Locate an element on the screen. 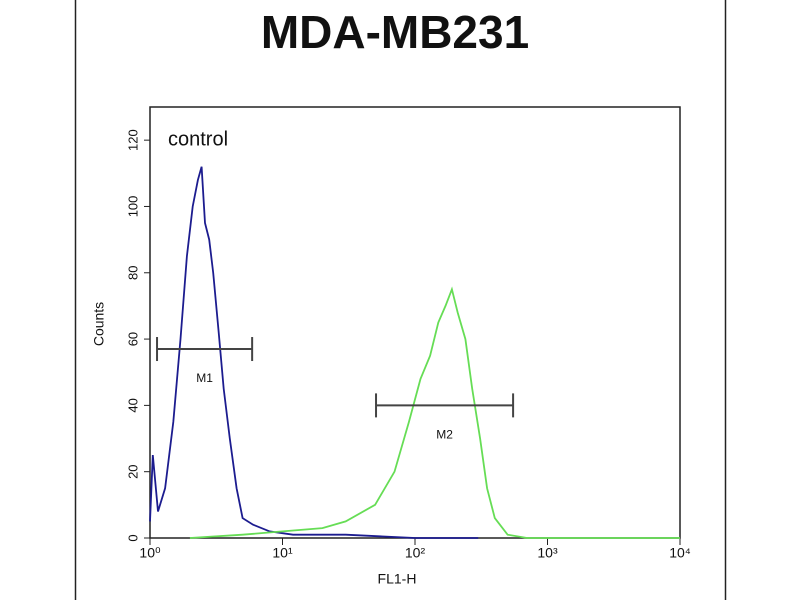 The height and width of the screenshot is (600, 800). x-tick-label: 10² is located at coordinates (415, 553).